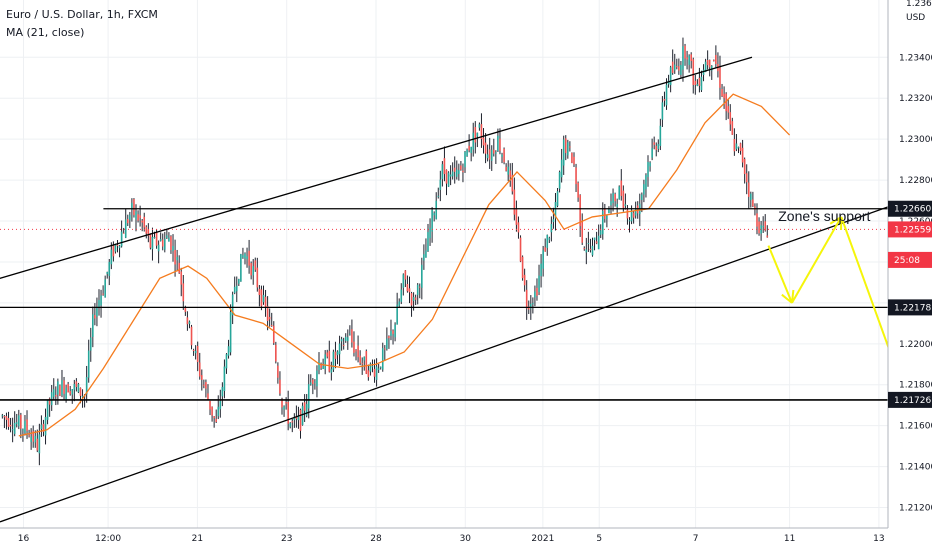 The width and height of the screenshot is (932, 550). Describe the element at coordinates (915, 468) in the screenshot. I see `price-tick-label: 1.21400` at that location.